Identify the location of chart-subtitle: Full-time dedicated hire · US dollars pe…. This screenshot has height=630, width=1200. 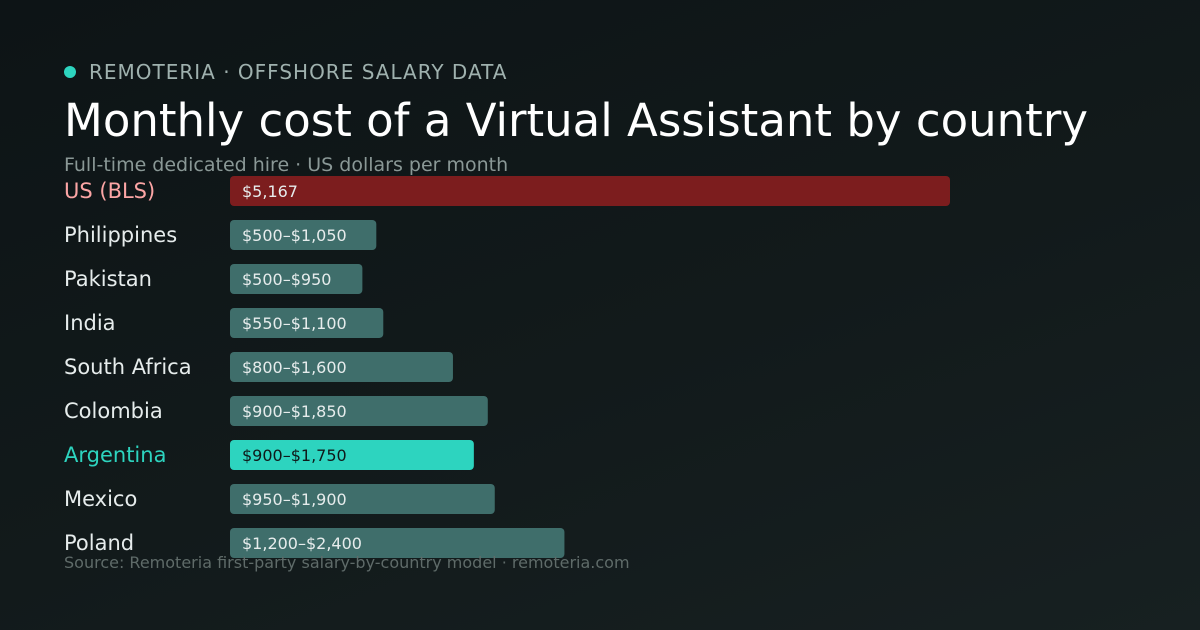
(286, 165).